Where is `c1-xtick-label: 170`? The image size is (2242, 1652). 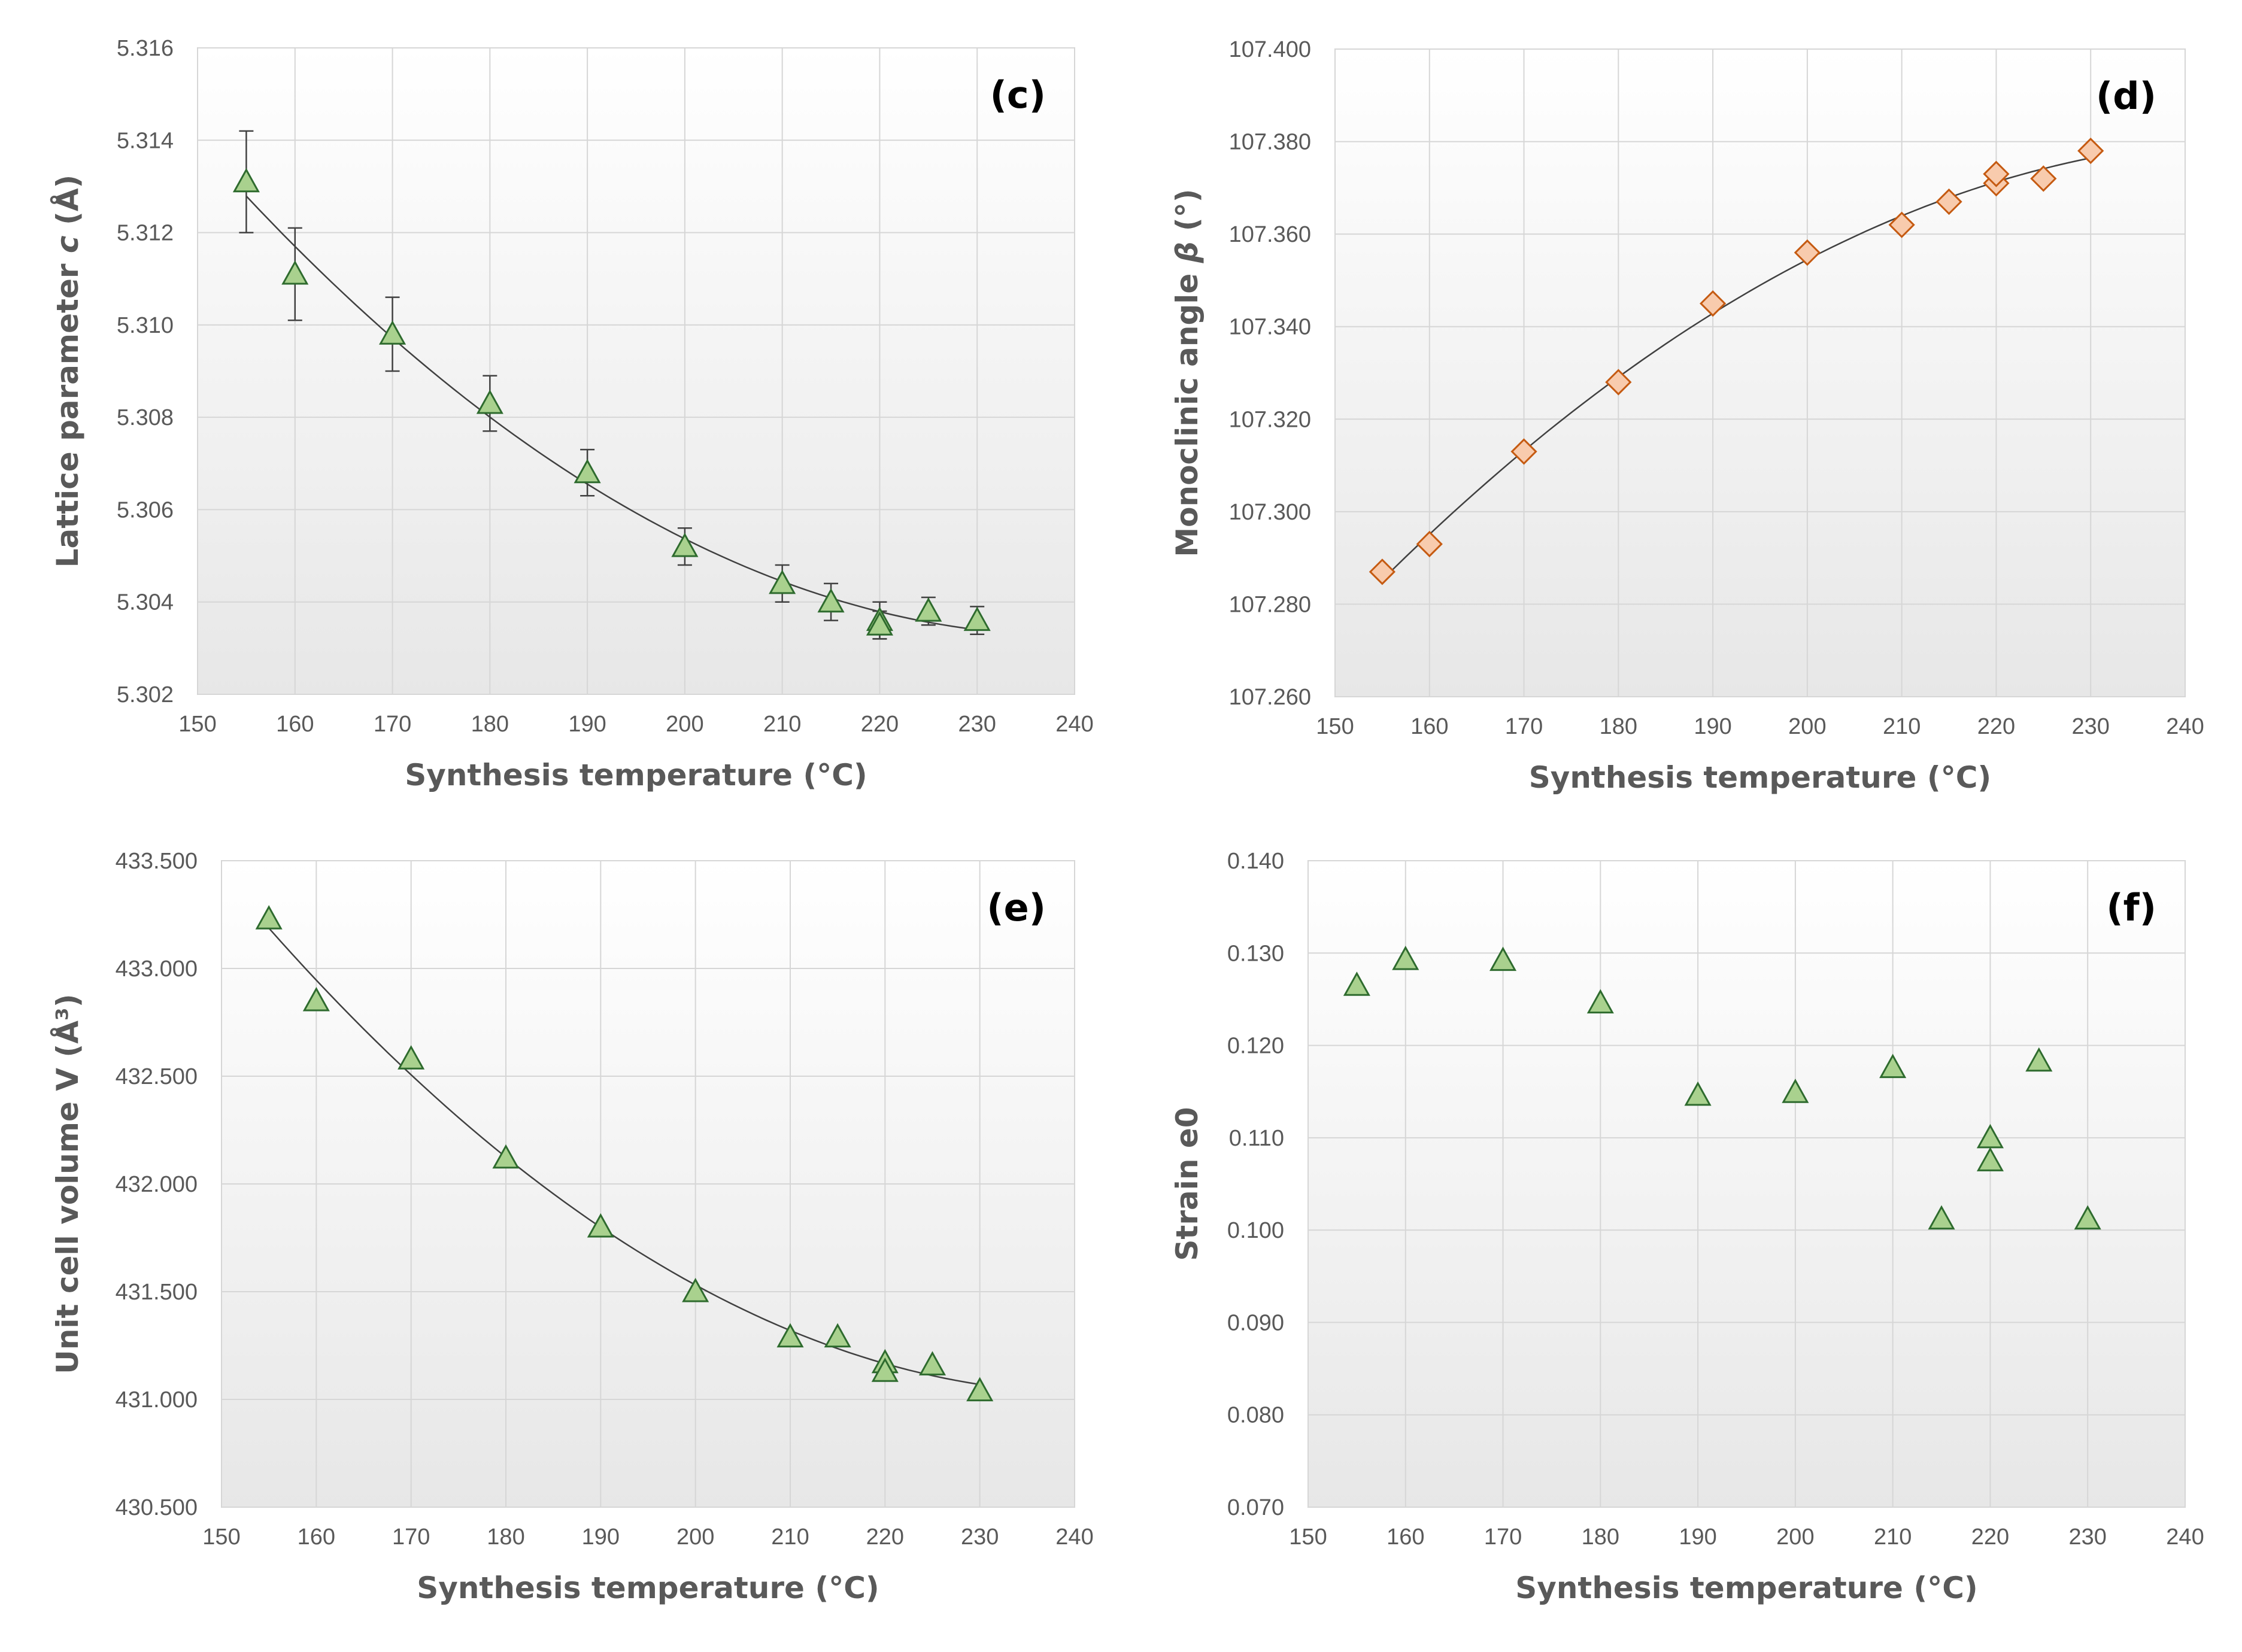
c1-xtick-label: 170 is located at coordinates (1524, 726).